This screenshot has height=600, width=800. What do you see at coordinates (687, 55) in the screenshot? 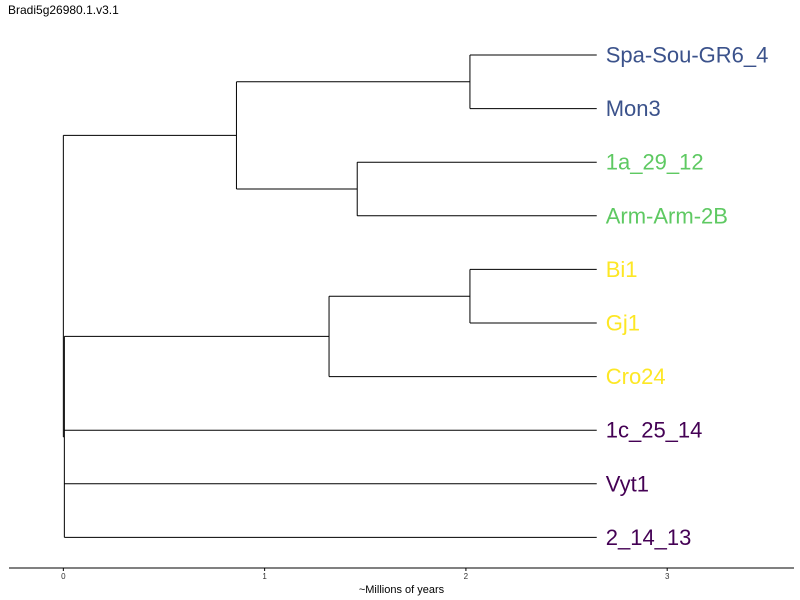
I see `leaf-label-spa-sou-gr6-4: Spa-Sou-GR6_4` at bounding box center [687, 55].